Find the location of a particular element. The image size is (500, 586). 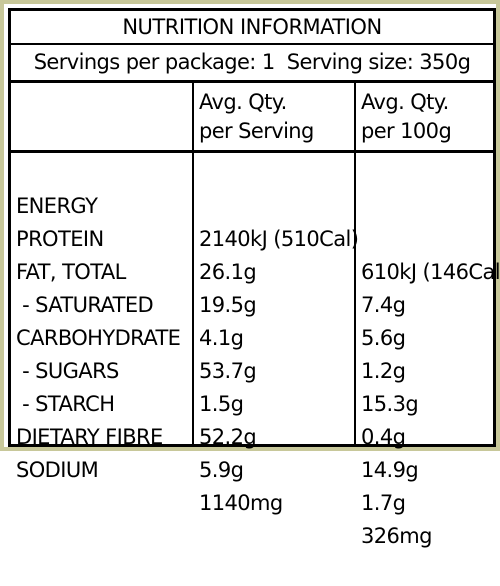

nutrient-name: DIETARY FIBRE is located at coordinates (89, 437).